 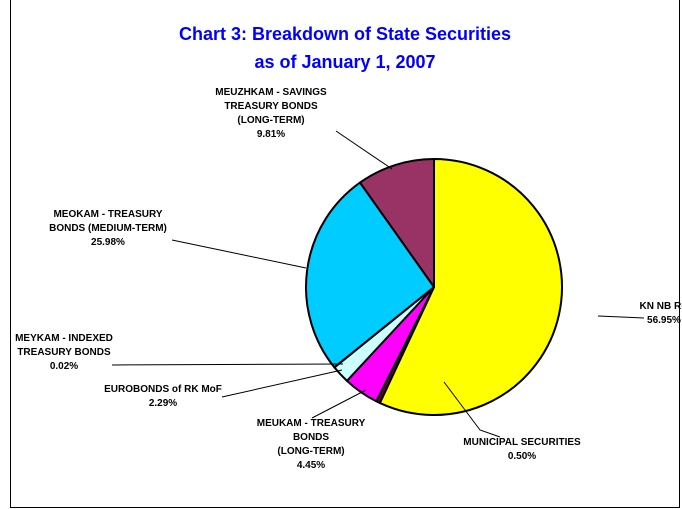 What do you see at coordinates (64, 352) in the screenshot?
I see `slice-category-label-5: TREASURY BONDS` at bounding box center [64, 352].